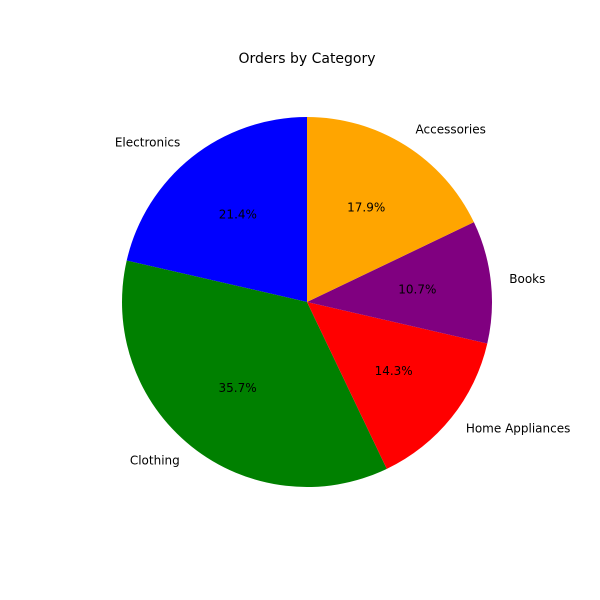 This screenshot has width=600, height=600. What do you see at coordinates (527, 279) in the screenshot?
I see `category-label-books: Books` at bounding box center [527, 279].